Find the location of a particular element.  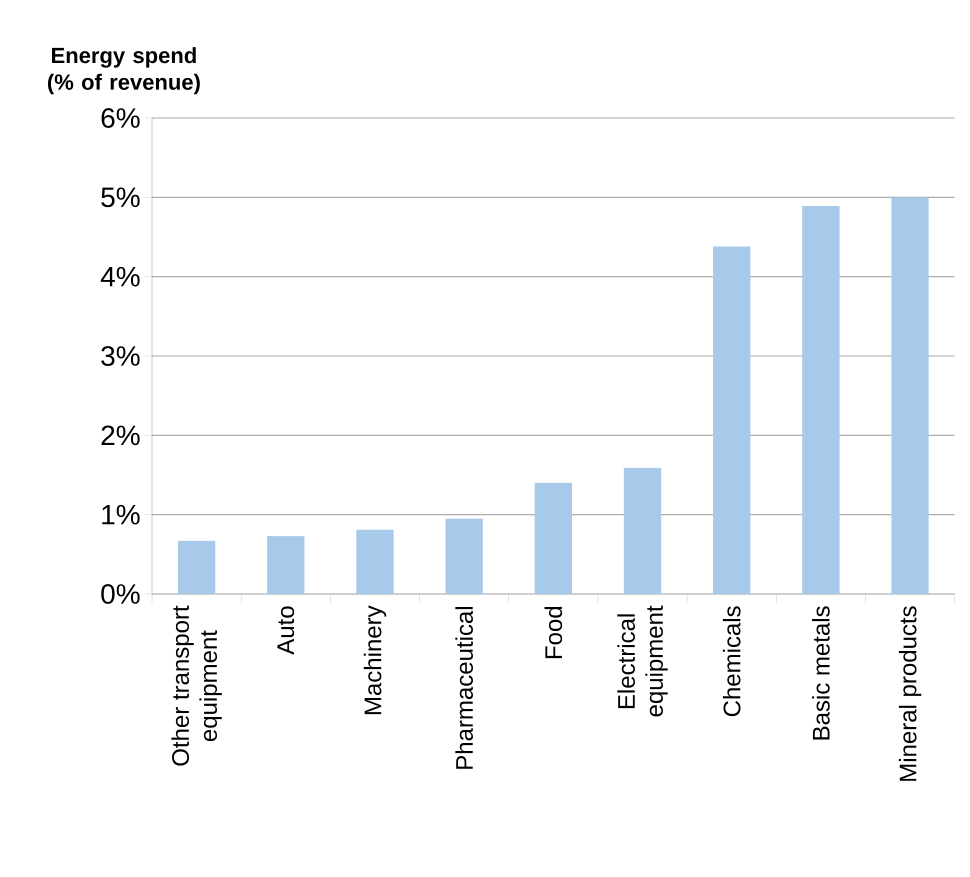

y-axis-title: Energy spend (% of revenue) is located at coordinates (124, 70).